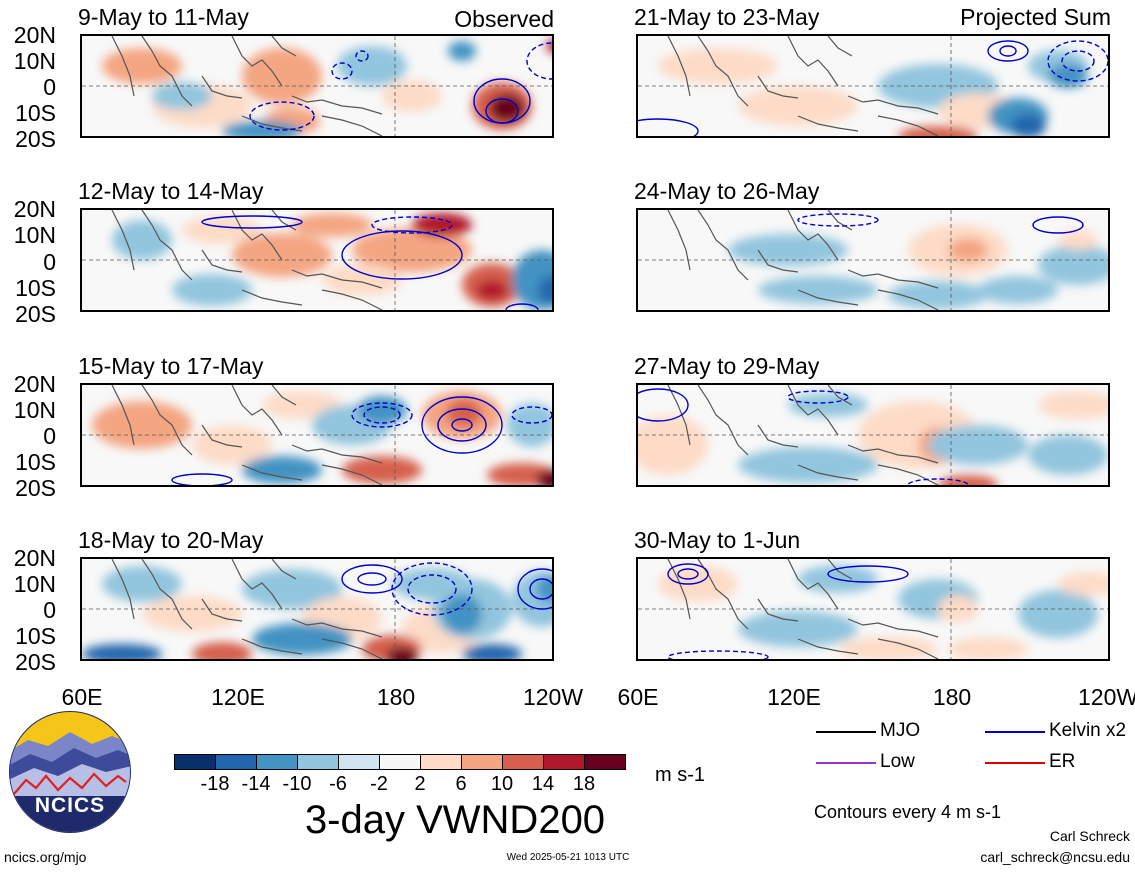 This screenshot has width=1135, height=872. I want to click on ncics-logo: NCICS, so click(70, 772).